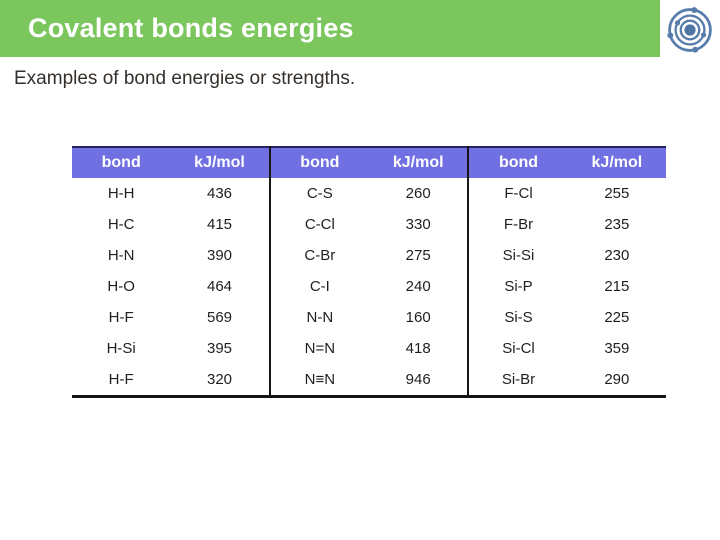 This screenshot has height=540, width=720. What do you see at coordinates (320, 348) in the screenshot?
I see `bond-cell: N=N` at bounding box center [320, 348].